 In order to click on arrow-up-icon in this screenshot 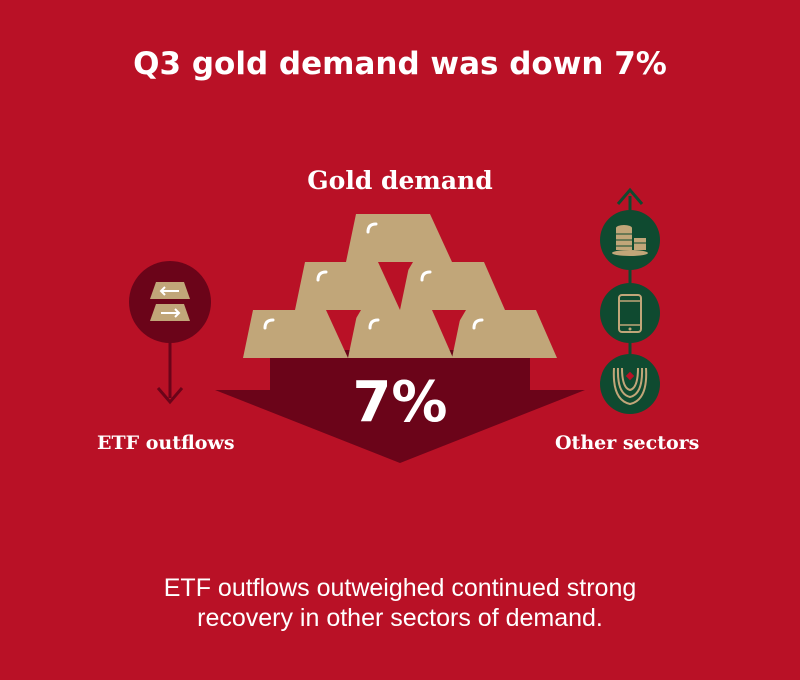, I will do `click(630, 196)`.